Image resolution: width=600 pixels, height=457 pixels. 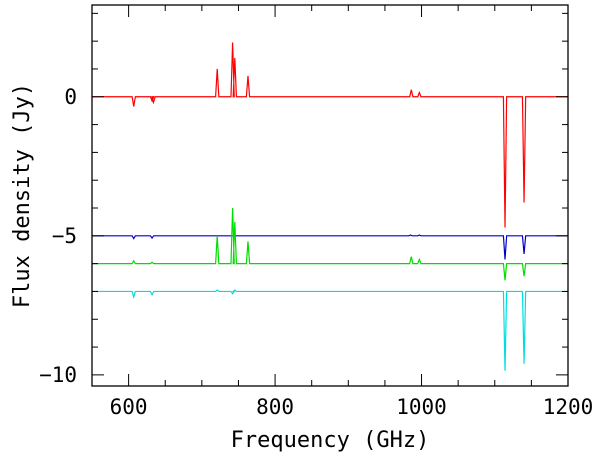 I want to click on x-tick-label: 600, so click(x=129, y=407).